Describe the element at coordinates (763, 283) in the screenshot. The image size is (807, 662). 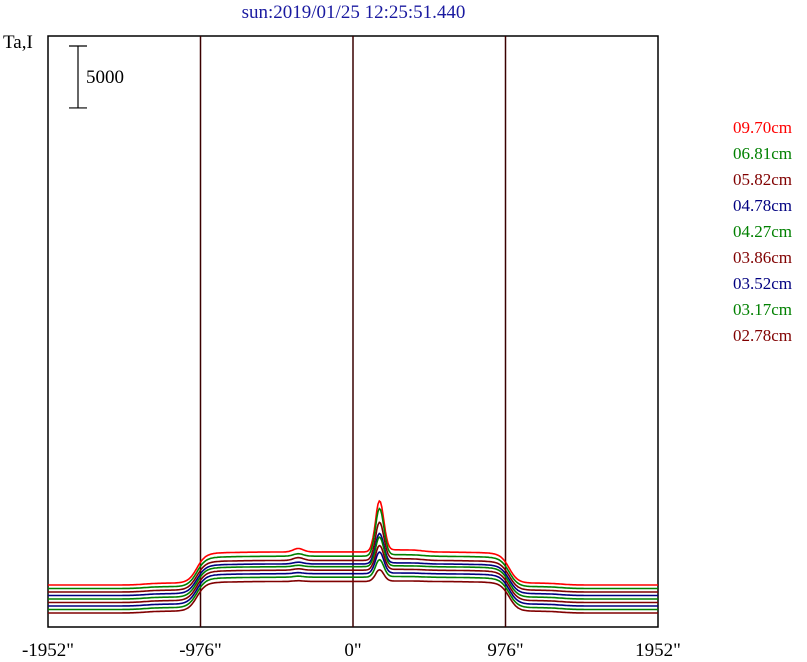
I see `legend-entry: 03.52cm` at that location.